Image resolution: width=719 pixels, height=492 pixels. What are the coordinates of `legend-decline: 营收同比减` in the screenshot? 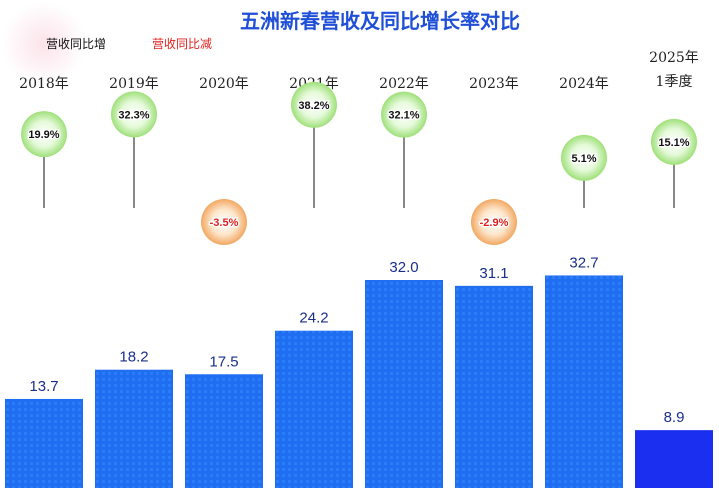 It's located at (182, 44).